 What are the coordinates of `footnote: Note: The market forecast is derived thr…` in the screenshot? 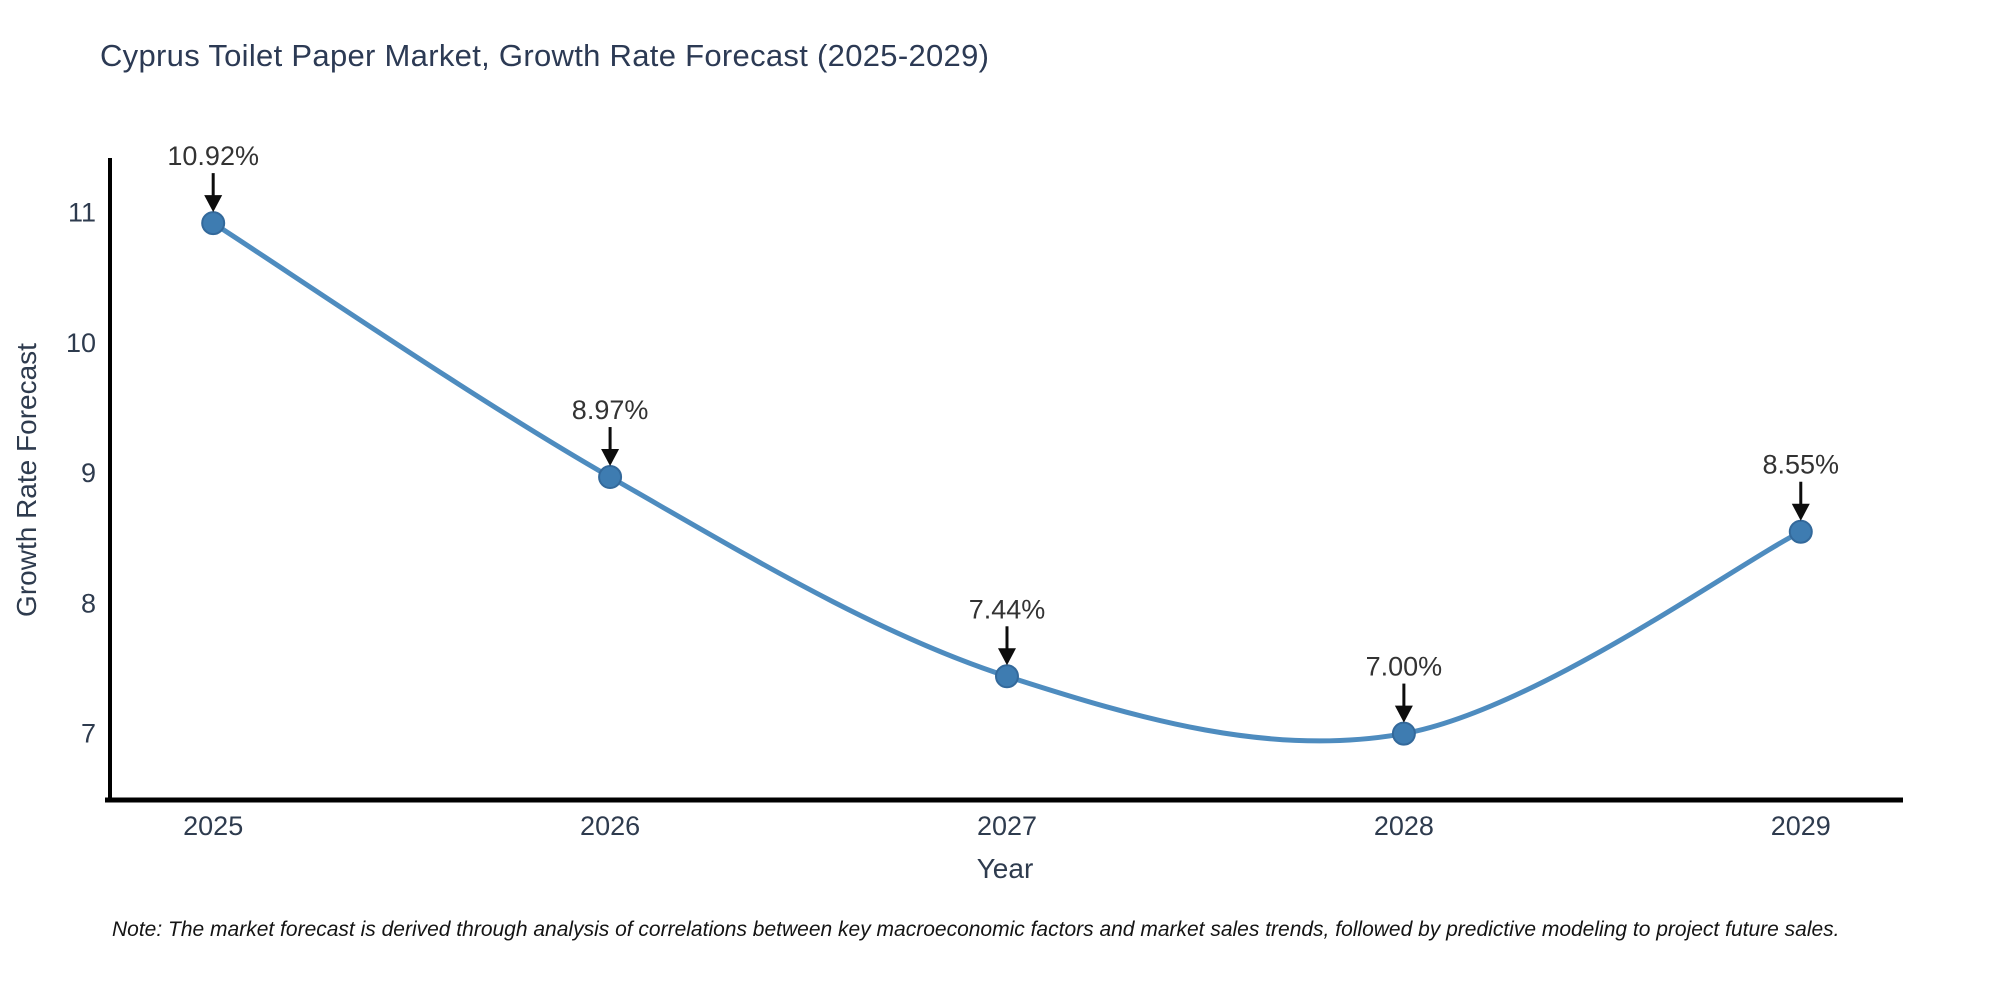 It's located at (976, 929).